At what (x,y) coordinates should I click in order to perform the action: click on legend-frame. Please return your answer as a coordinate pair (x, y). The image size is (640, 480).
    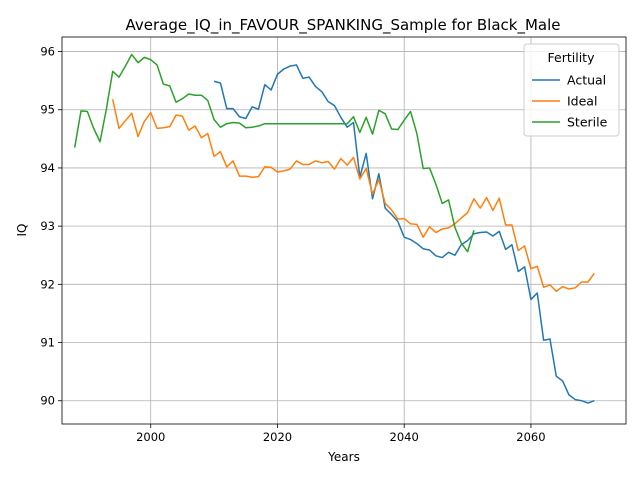
    Looking at the image, I should click on (571, 90).